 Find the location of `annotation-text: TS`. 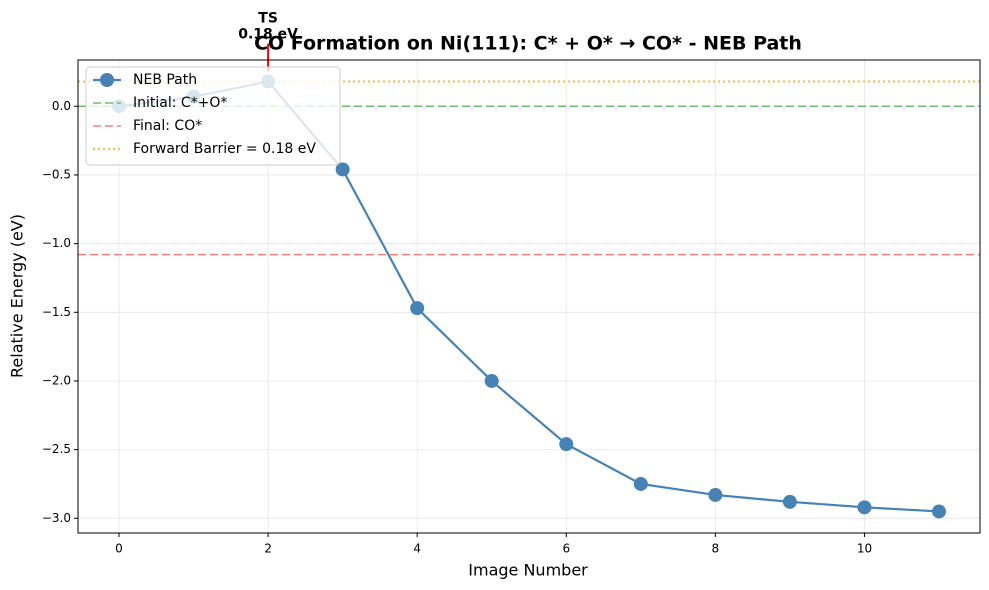

annotation-text: TS is located at coordinates (268, 19).